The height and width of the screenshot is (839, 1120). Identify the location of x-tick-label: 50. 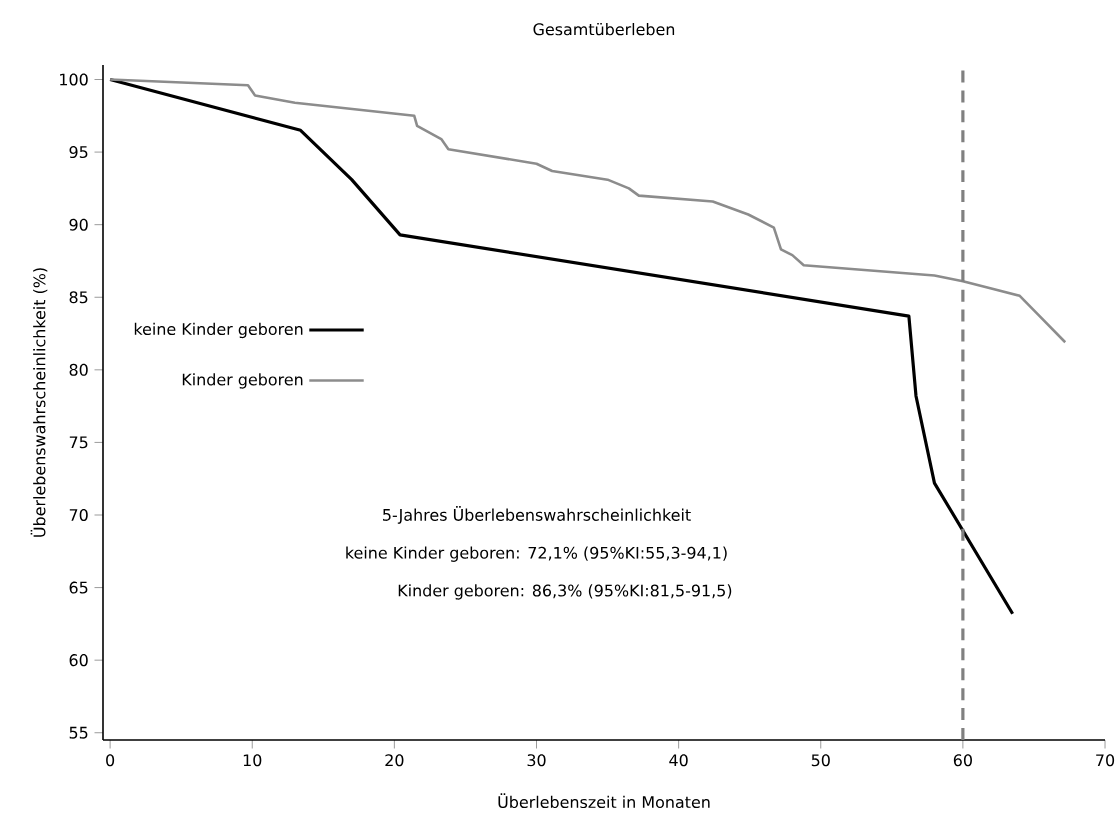
(820, 760).